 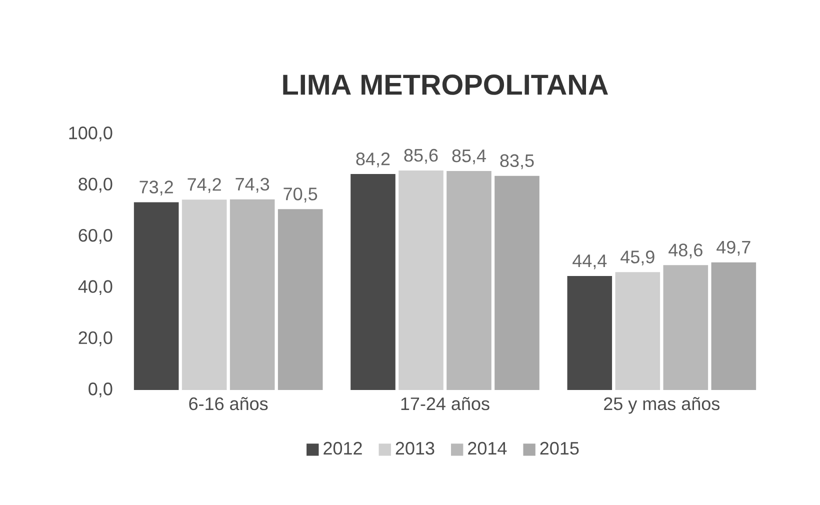 I want to click on y-tick-label: 20,0, so click(x=95, y=338).